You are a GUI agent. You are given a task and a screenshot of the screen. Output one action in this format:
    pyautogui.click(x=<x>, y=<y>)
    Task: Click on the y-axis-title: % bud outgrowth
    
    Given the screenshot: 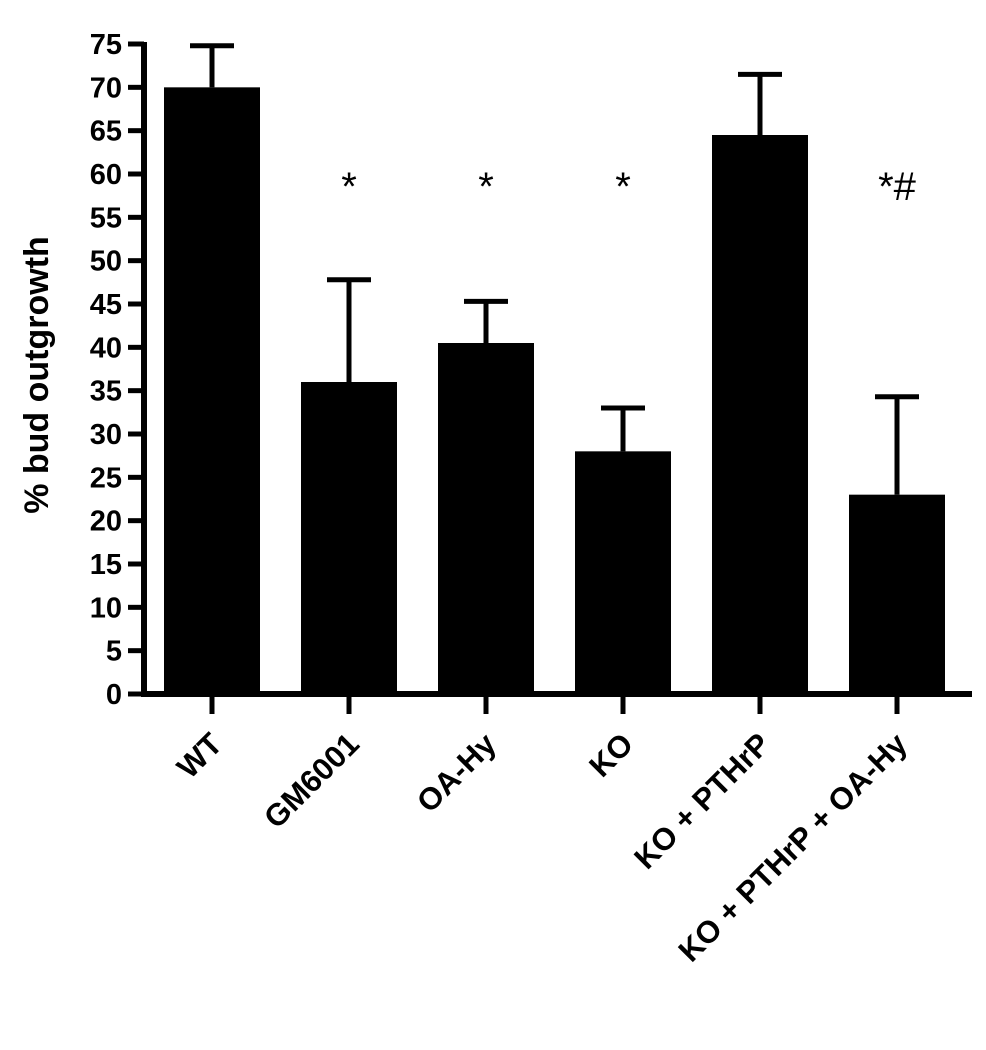 What is the action you would take?
    pyautogui.click(x=37, y=375)
    